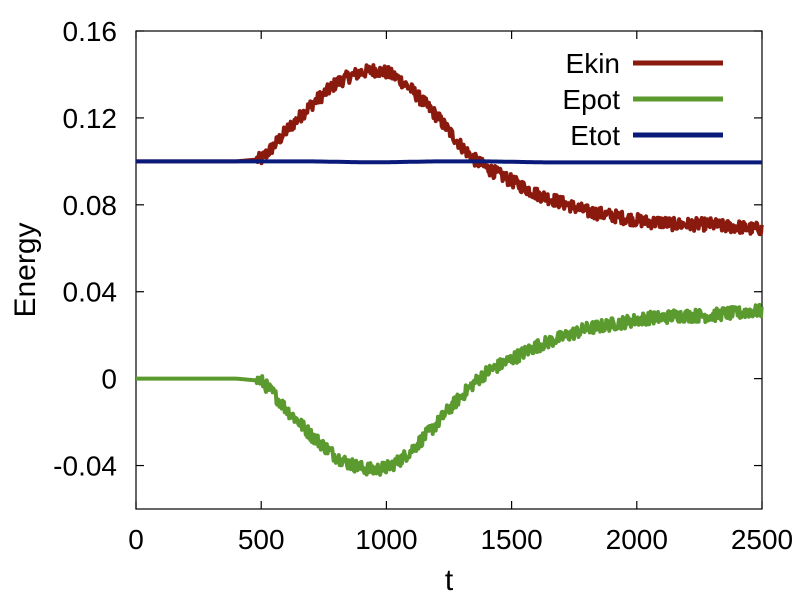  Describe the element at coordinates (449, 580) in the screenshot. I see `x-axis-label: t` at that location.